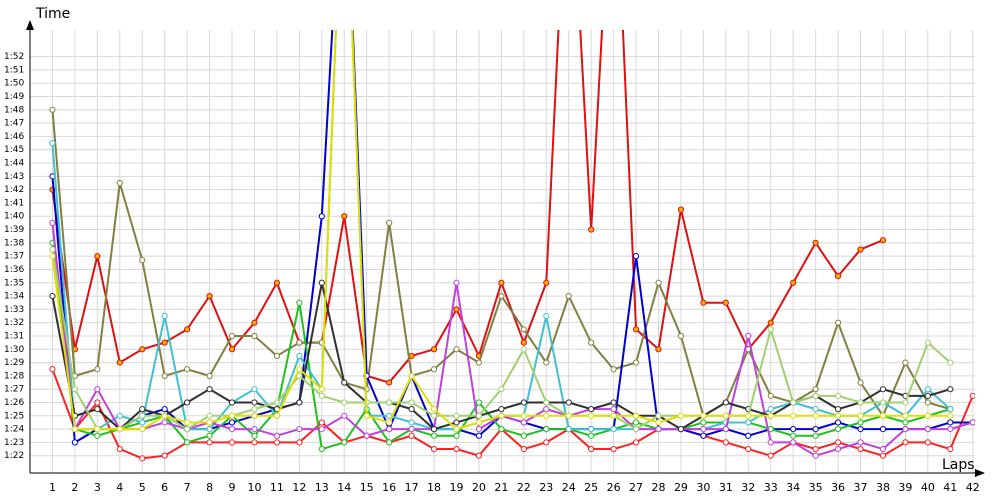 The height and width of the screenshot is (500, 1000). Describe the element at coordinates (299, 487) in the screenshot. I see `x-tick-label: 12` at that location.